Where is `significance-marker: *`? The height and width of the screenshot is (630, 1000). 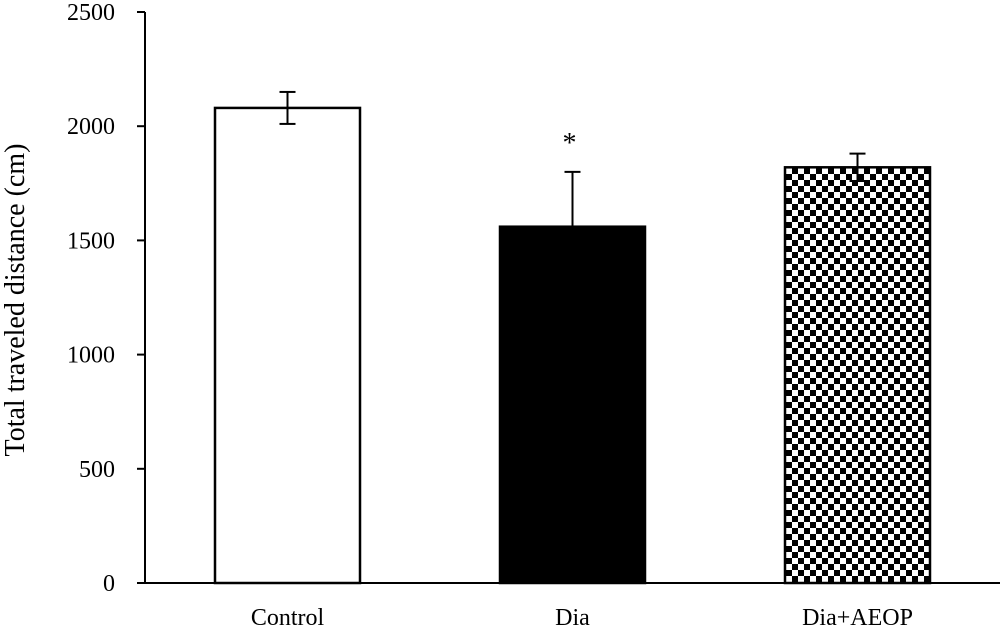 significance-marker: * is located at coordinates (570, 143).